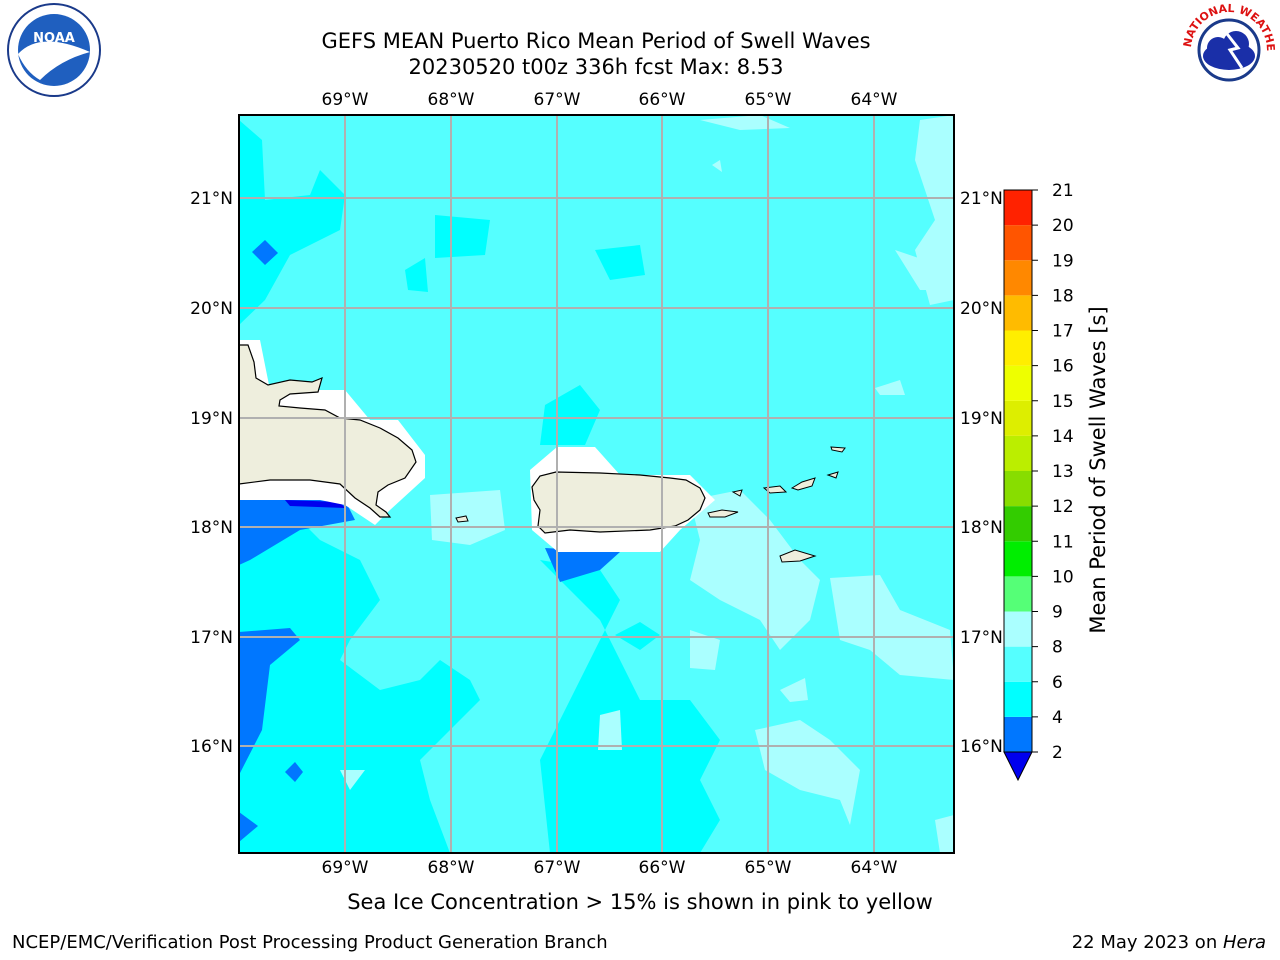  What do you see at coordinates (662, 868) in the screenshot?
I see `lon-label-bottom: 66°W` at bounding box center [662, 868].